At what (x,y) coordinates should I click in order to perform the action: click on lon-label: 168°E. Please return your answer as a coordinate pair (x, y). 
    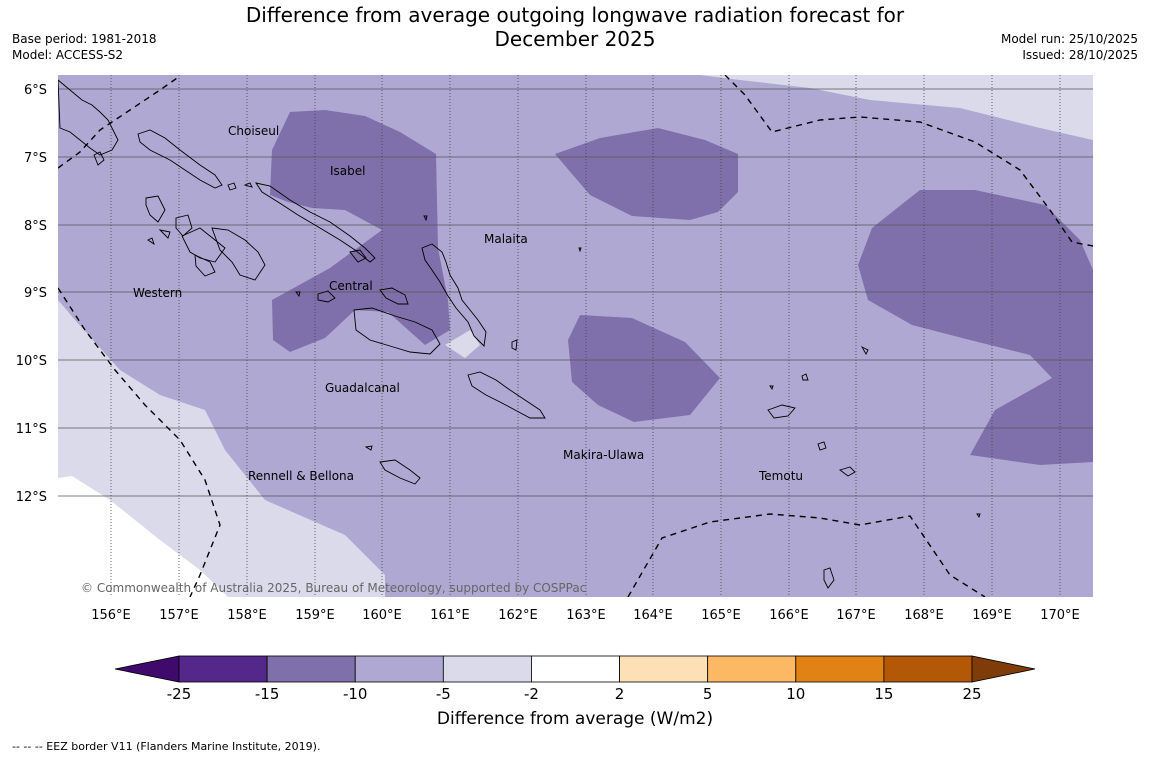
    Looking at the image, I should click on (924, 615).